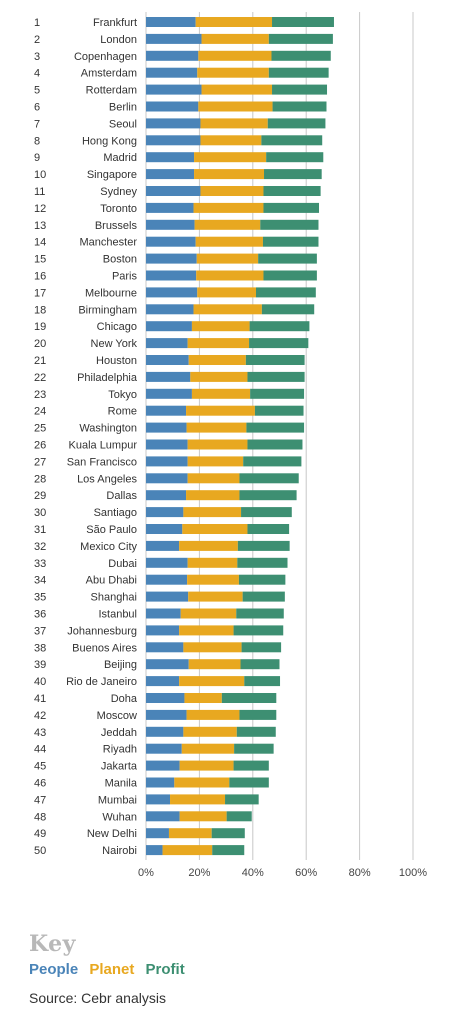 The height and width of the screenshot is (1024, 458). I want to click on city-label: Shanghai, so click(114, 598).